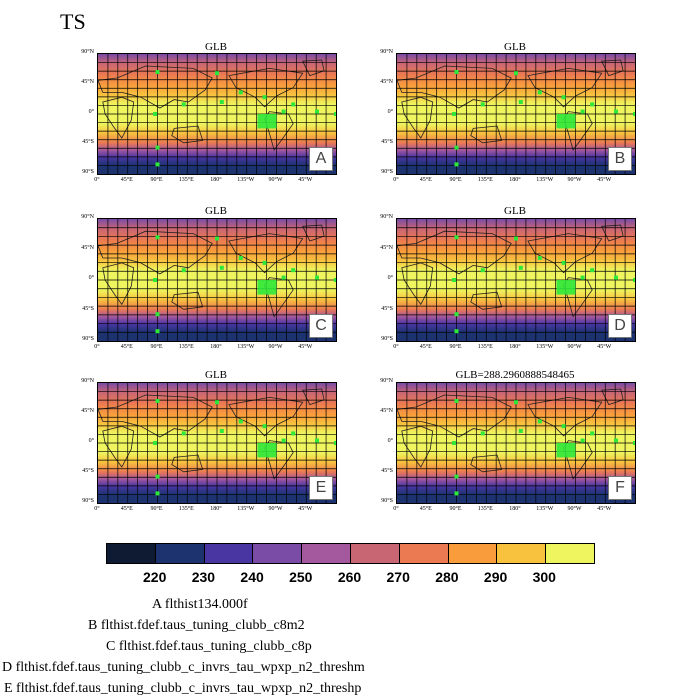 This screenshot has height=700, width=700. Describe the element at coordinates (515, 375) in the screenshot. I see `panel-title-f: GLB=288.2960888548465` at that location.